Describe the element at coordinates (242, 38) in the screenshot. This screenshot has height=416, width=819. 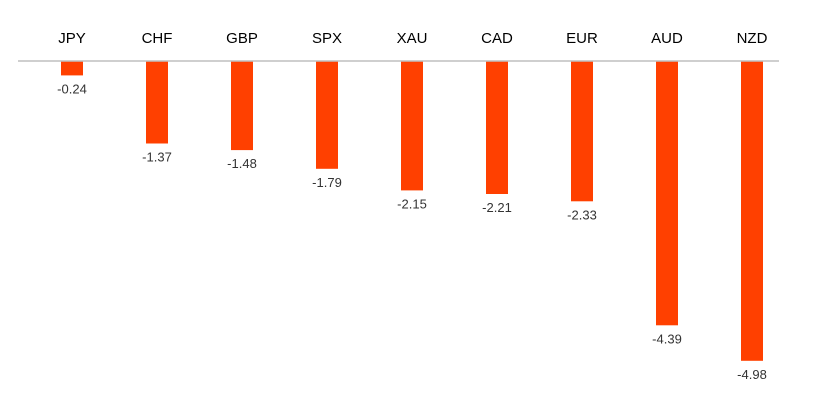
I see `category-label-gbp: GBP` at that location.